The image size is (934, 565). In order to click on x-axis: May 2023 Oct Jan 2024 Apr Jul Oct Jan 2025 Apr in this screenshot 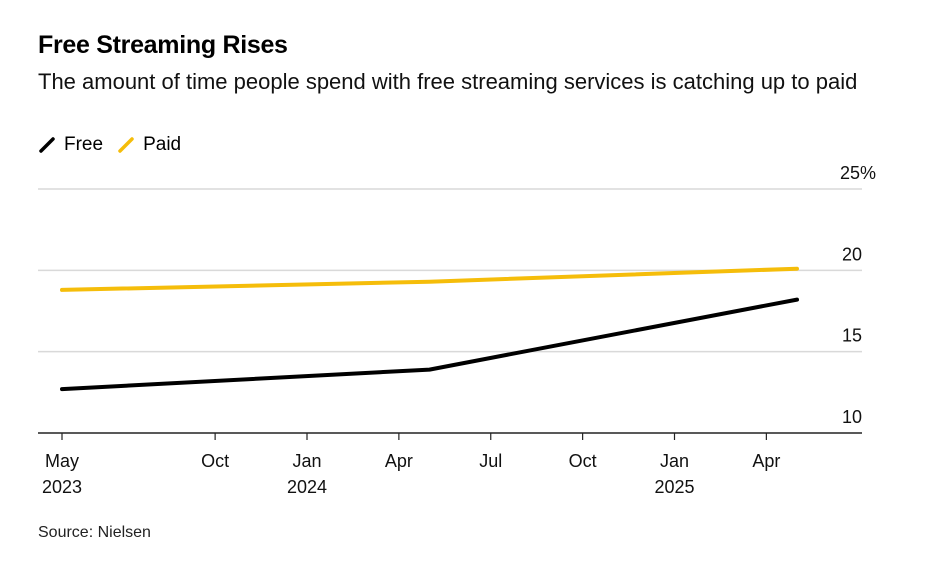, I will do `click(450, 464)`.